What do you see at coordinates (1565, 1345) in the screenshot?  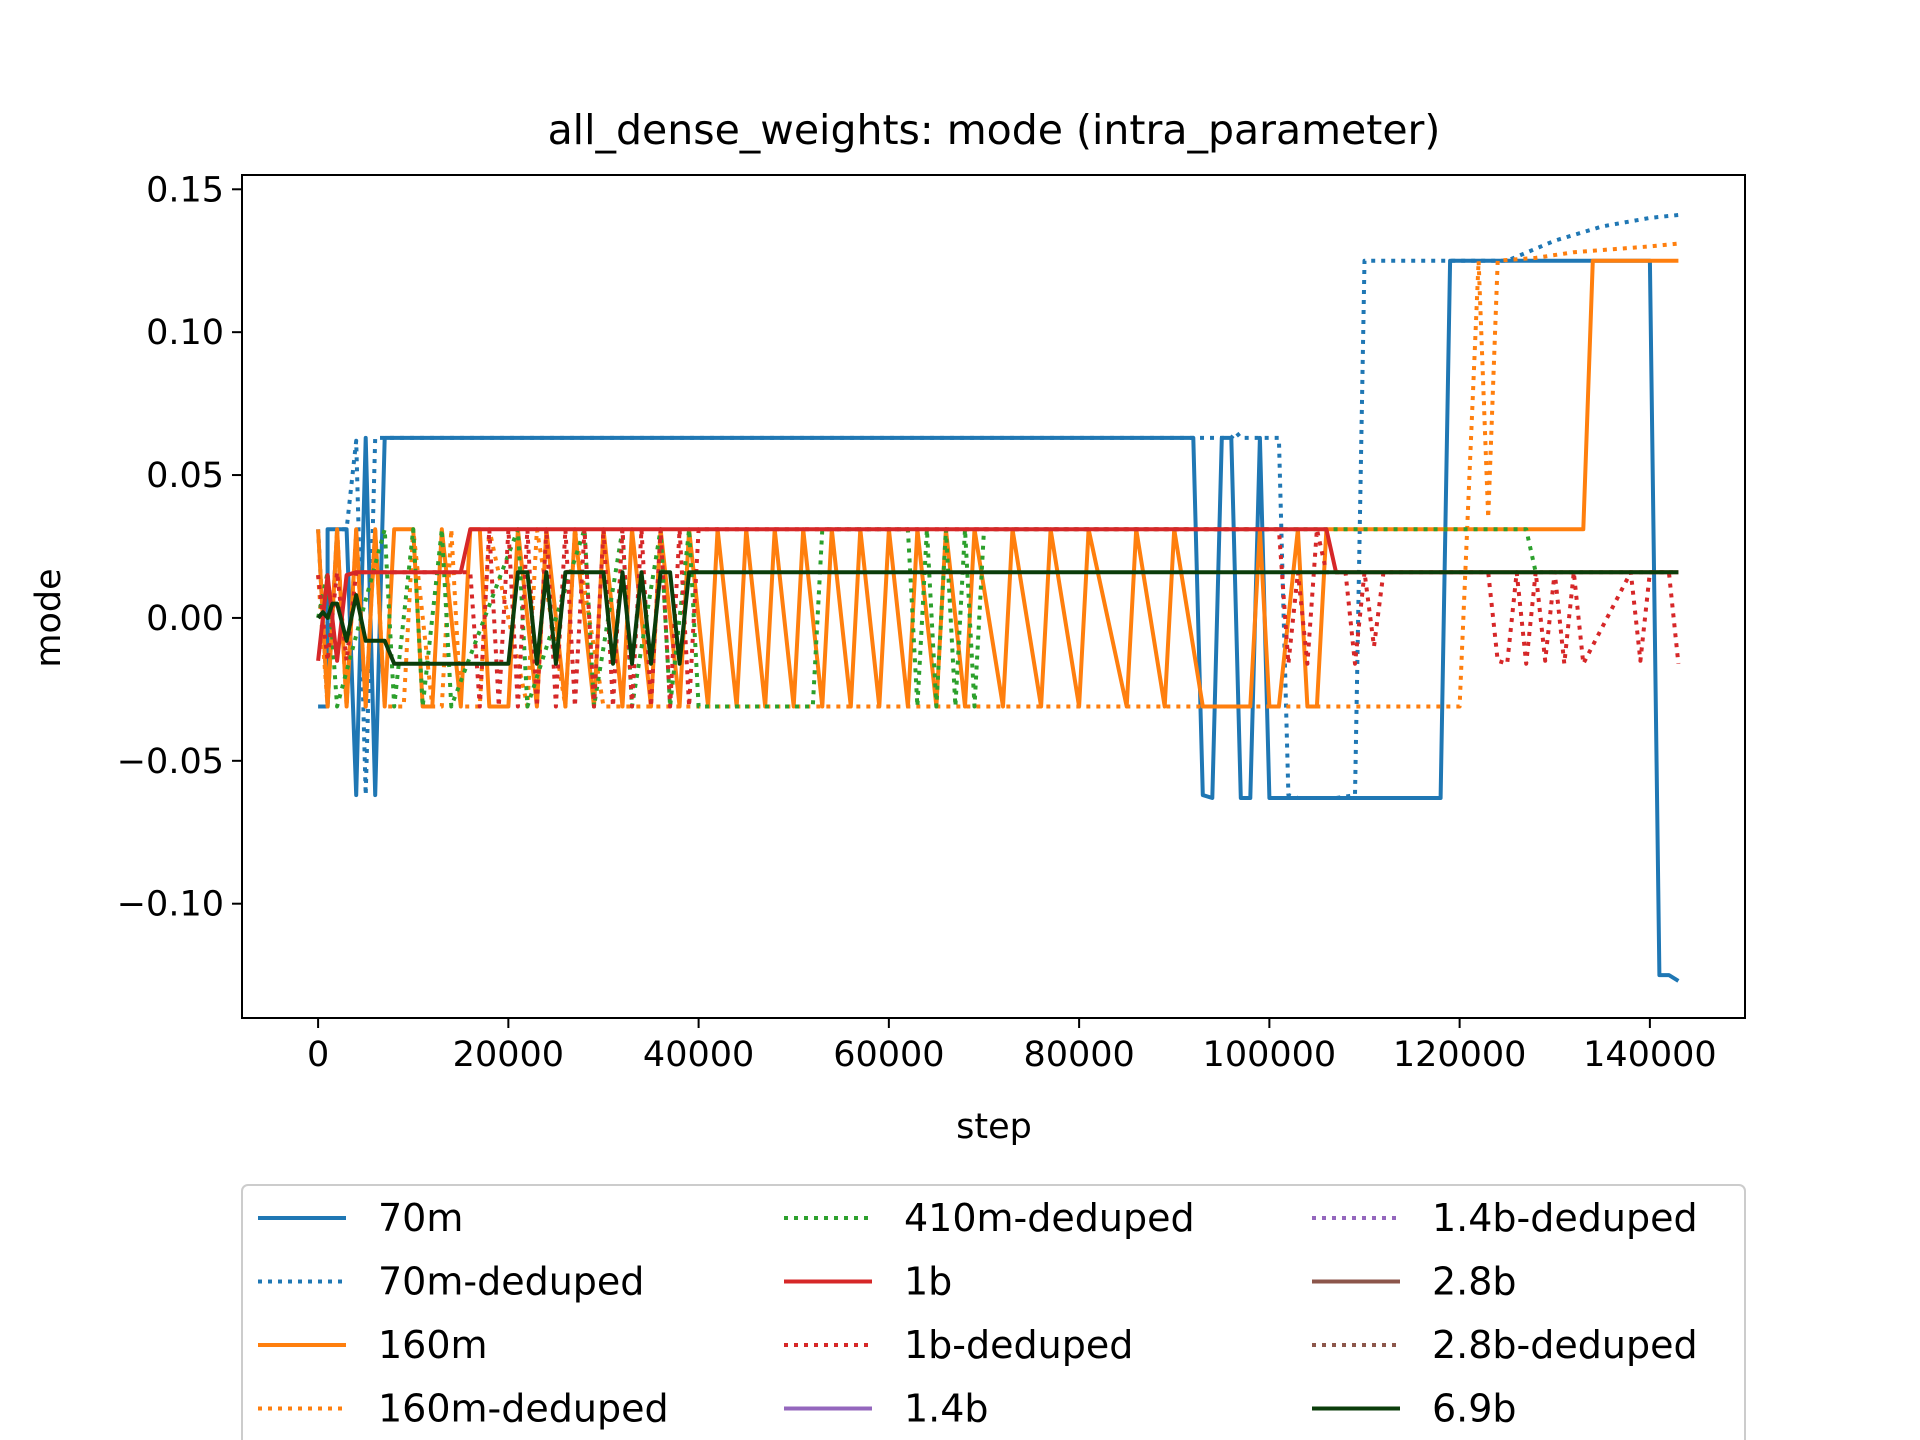 I see `legend-label: 2.8b-deduped` at bounding box center [1565, 1345].